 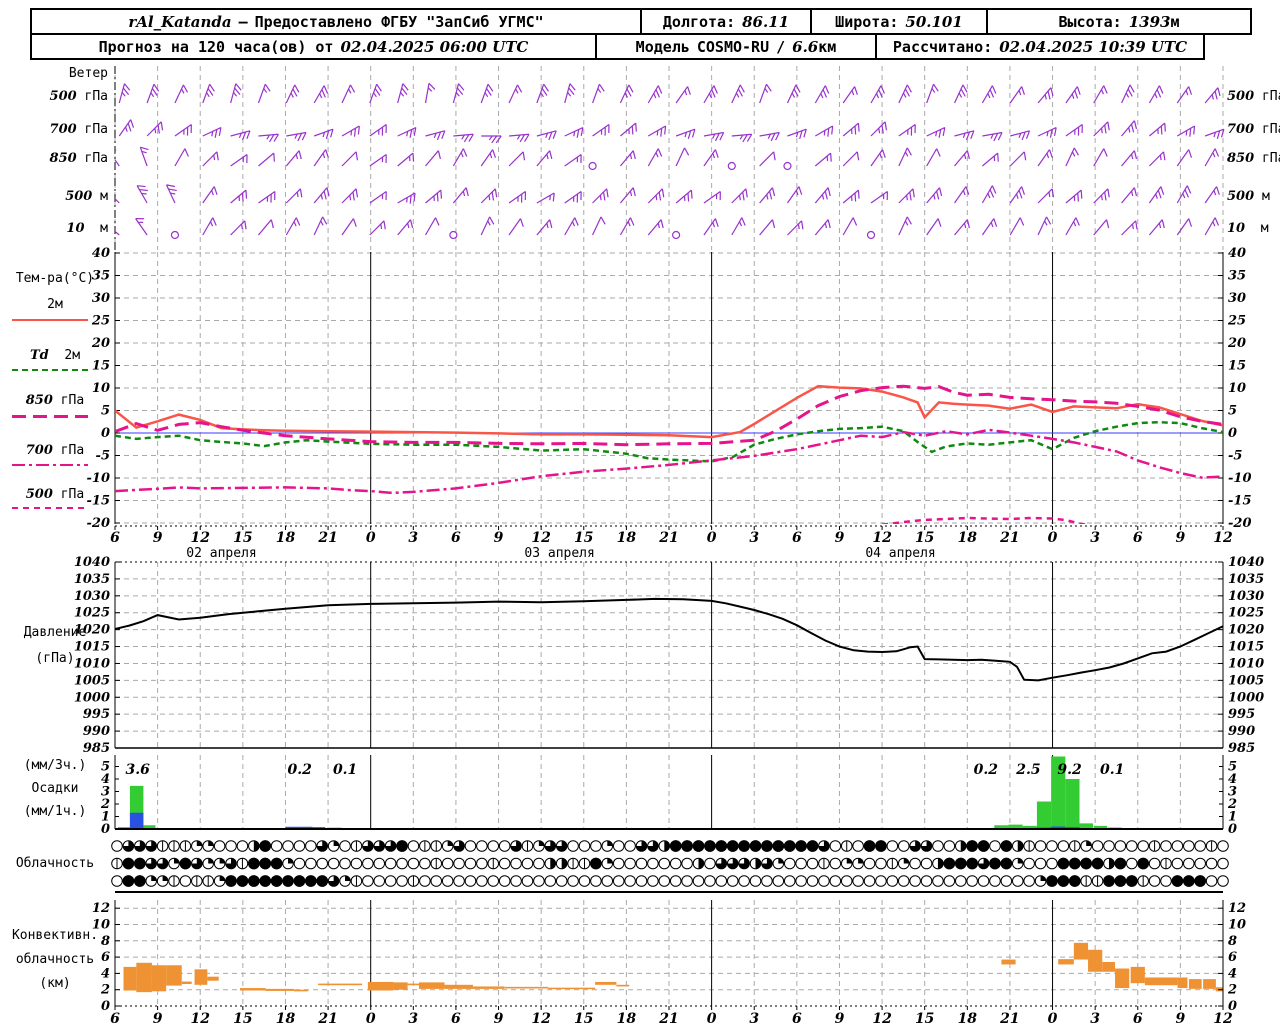 I want to click on svg-text: -20, so click(x=1240, y=523).